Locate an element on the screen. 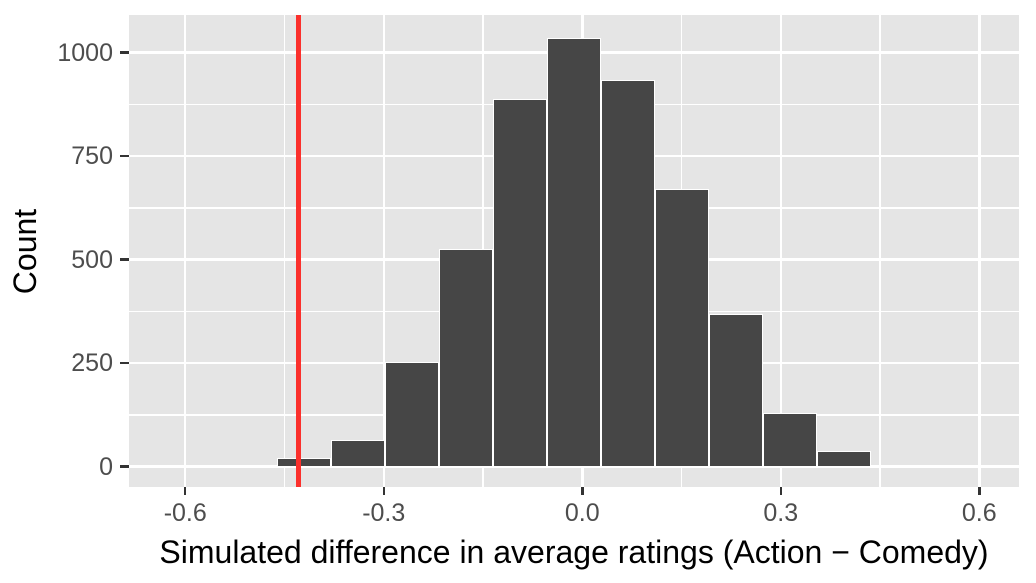 Image resolution: width=1036 pixels, height=583 pixels. observed-difference-line is located at coordinates (298, 251).